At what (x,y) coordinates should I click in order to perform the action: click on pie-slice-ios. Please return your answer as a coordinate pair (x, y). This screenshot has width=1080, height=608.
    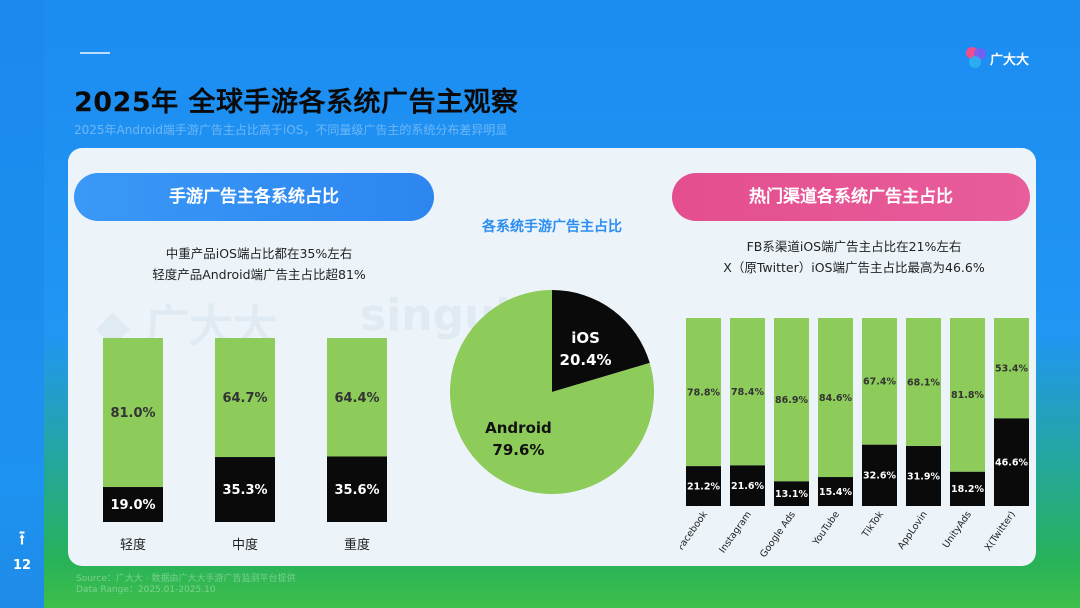
    Looking at the image, I should click on (601, 341).